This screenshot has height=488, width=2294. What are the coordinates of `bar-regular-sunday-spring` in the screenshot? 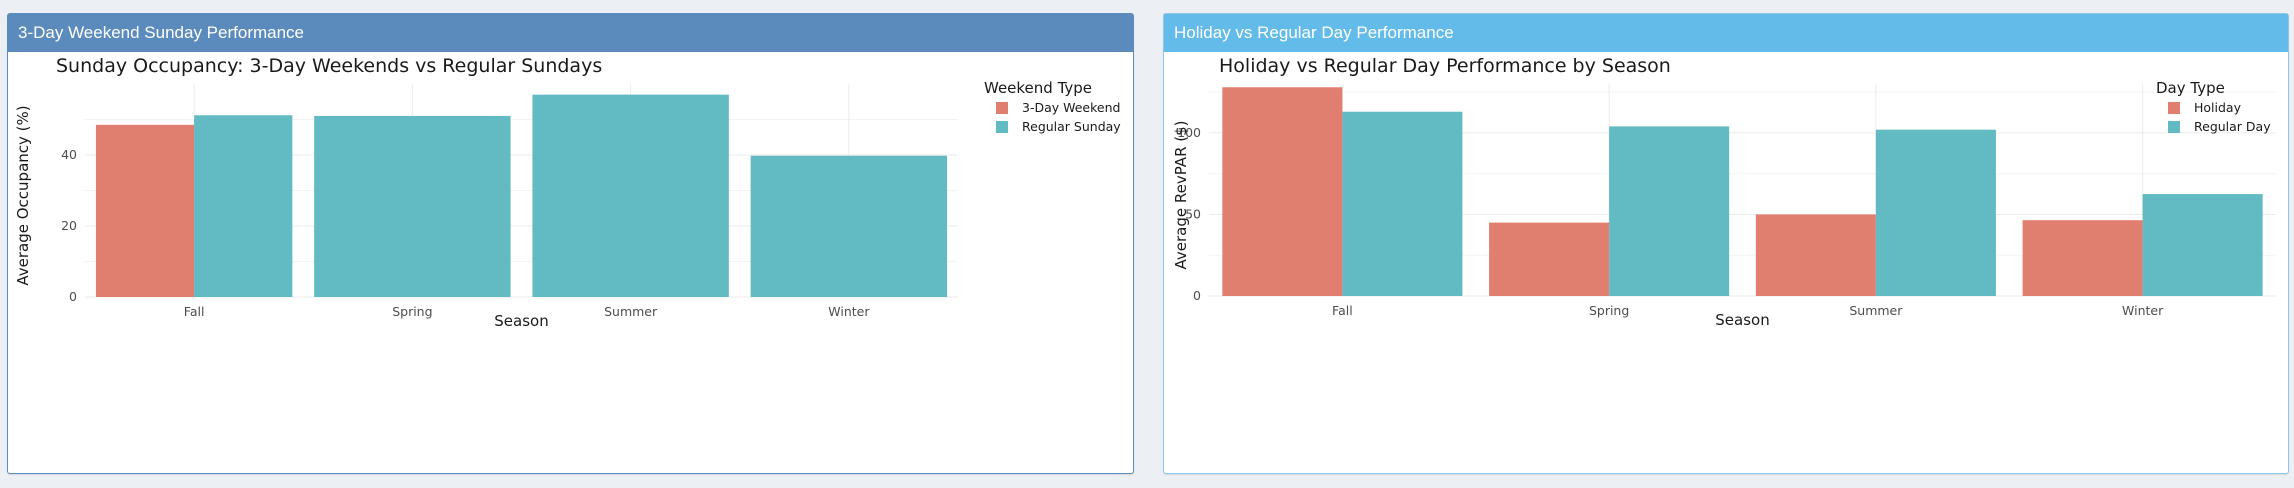 It's located at (412, 206).